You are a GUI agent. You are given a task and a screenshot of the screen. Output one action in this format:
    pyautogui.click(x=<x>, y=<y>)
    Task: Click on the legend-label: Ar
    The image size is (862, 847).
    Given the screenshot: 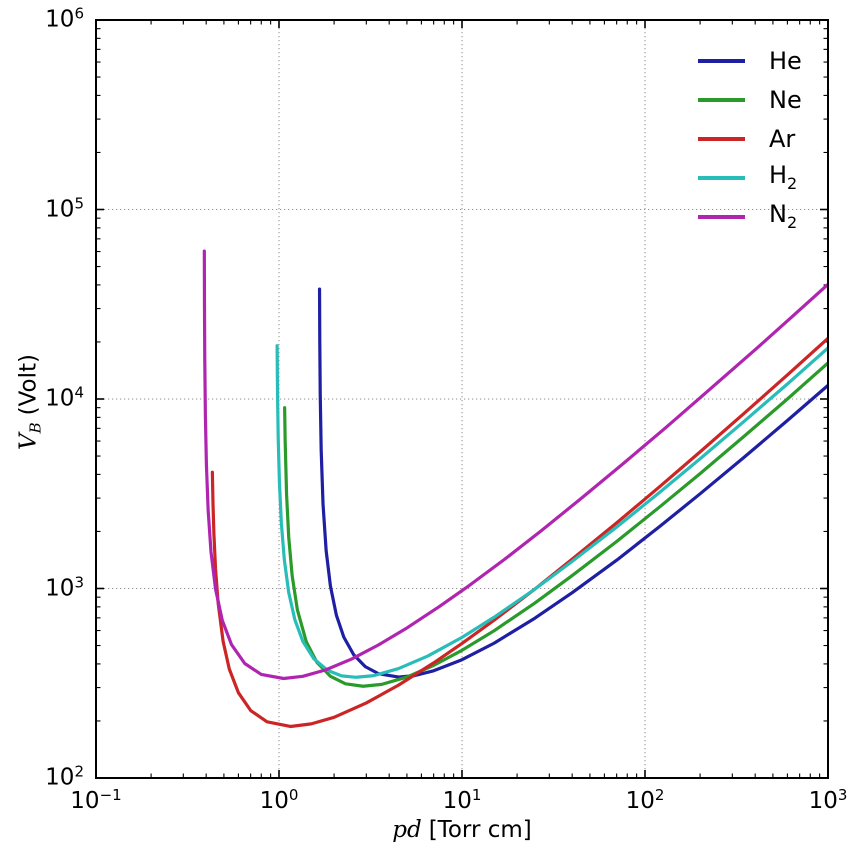 What is the action you would take?
    pyautogui.click(x=782, y=138)
    